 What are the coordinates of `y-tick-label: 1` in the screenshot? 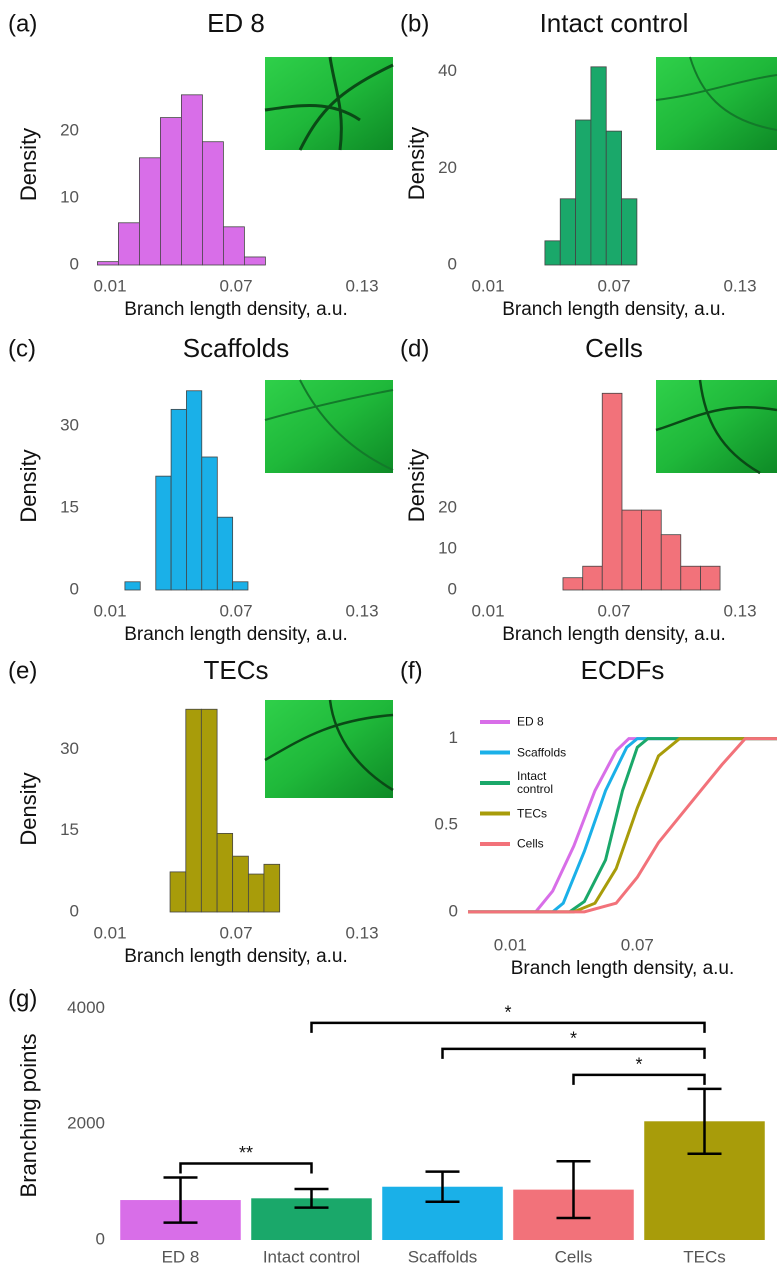 It's located at (453, 737).